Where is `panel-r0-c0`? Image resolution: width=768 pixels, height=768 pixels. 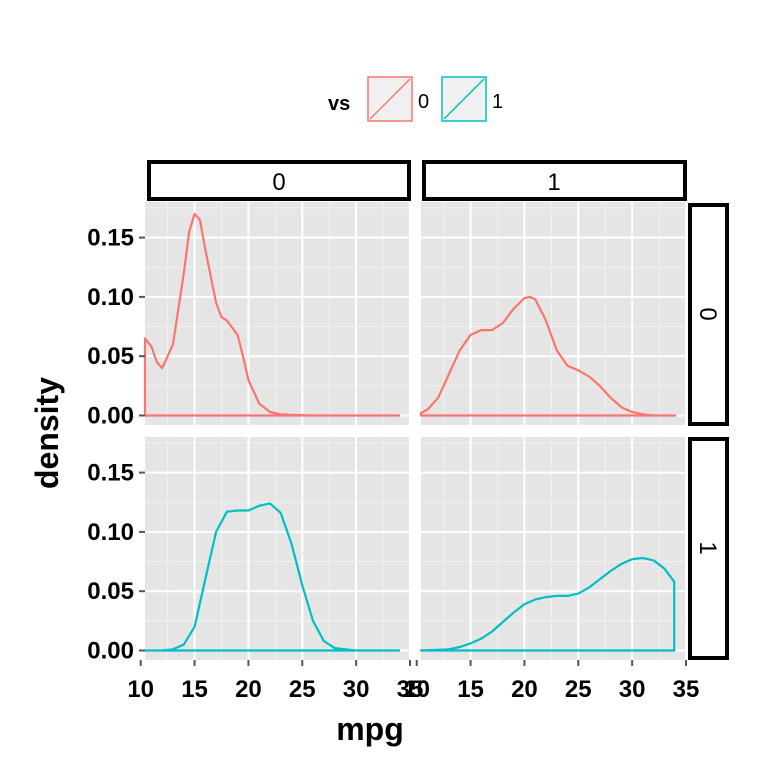 panel-r0-c0 is located at coordinates (278, 313).